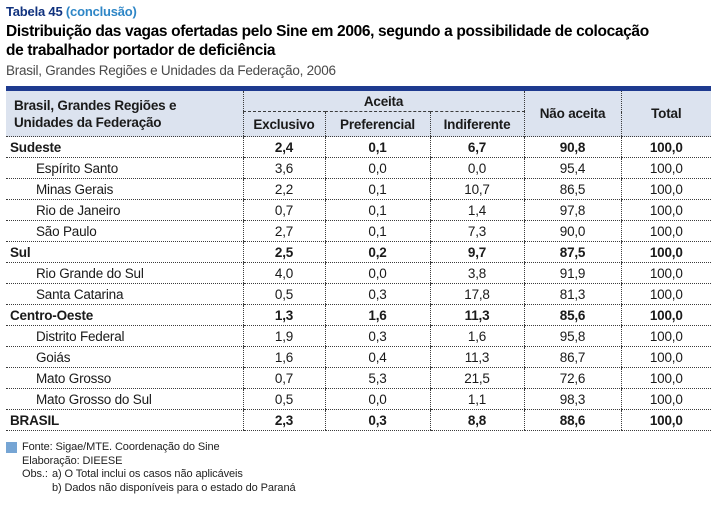 The width and height of the screenshot is (716, 520). Describe the element at coordinates (121, 447) in the screenshot. I see `source-text: Fonte: Sigae/MTE. Coordenação do Sine` at that location.